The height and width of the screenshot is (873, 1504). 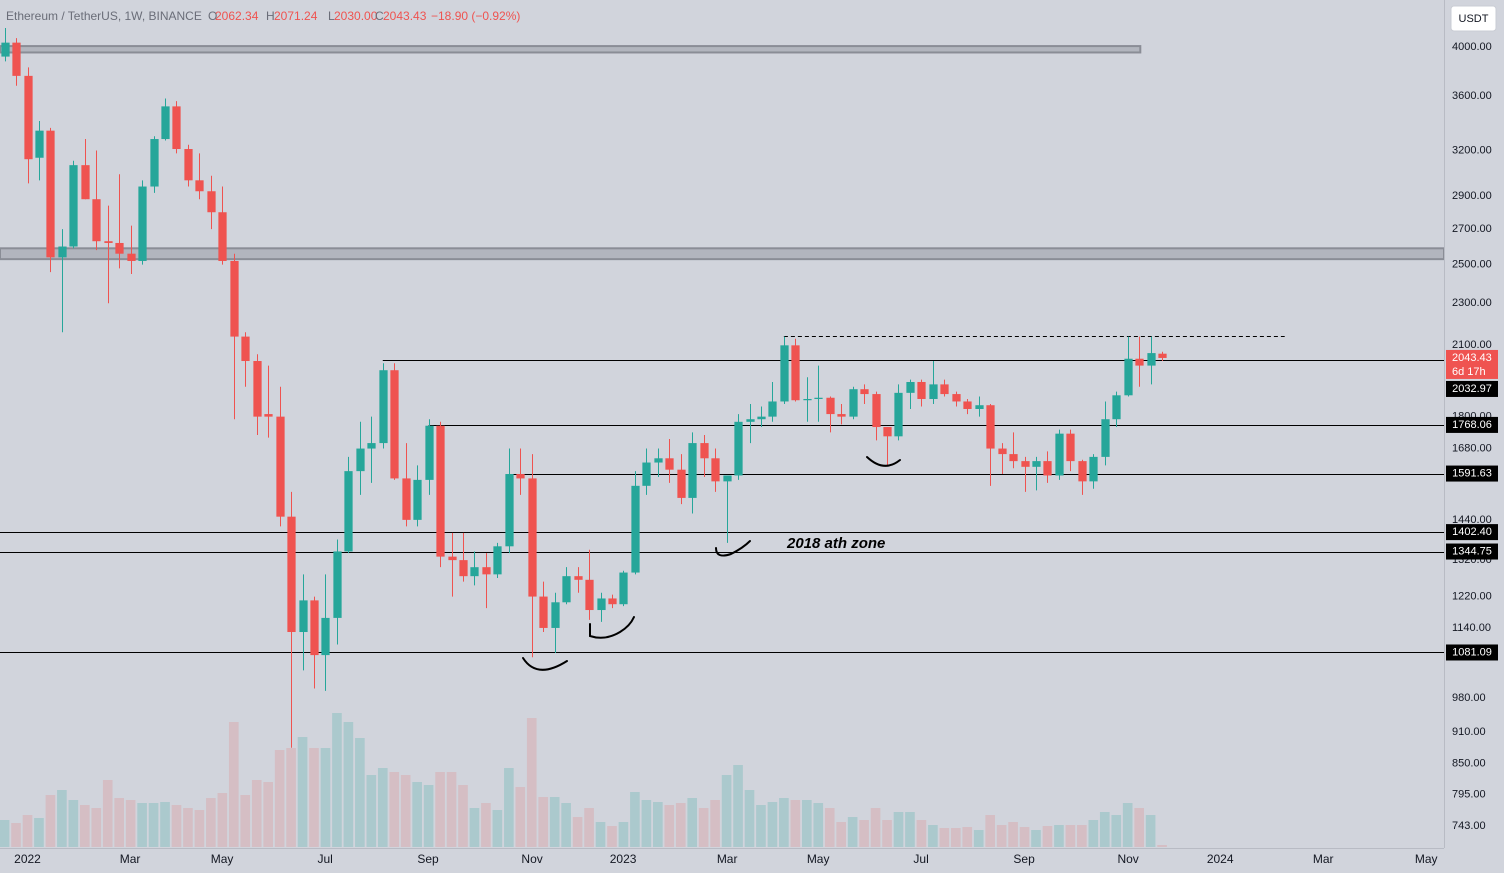 I want to click on x-tick-label: 2023, so click(x=623, y=859).